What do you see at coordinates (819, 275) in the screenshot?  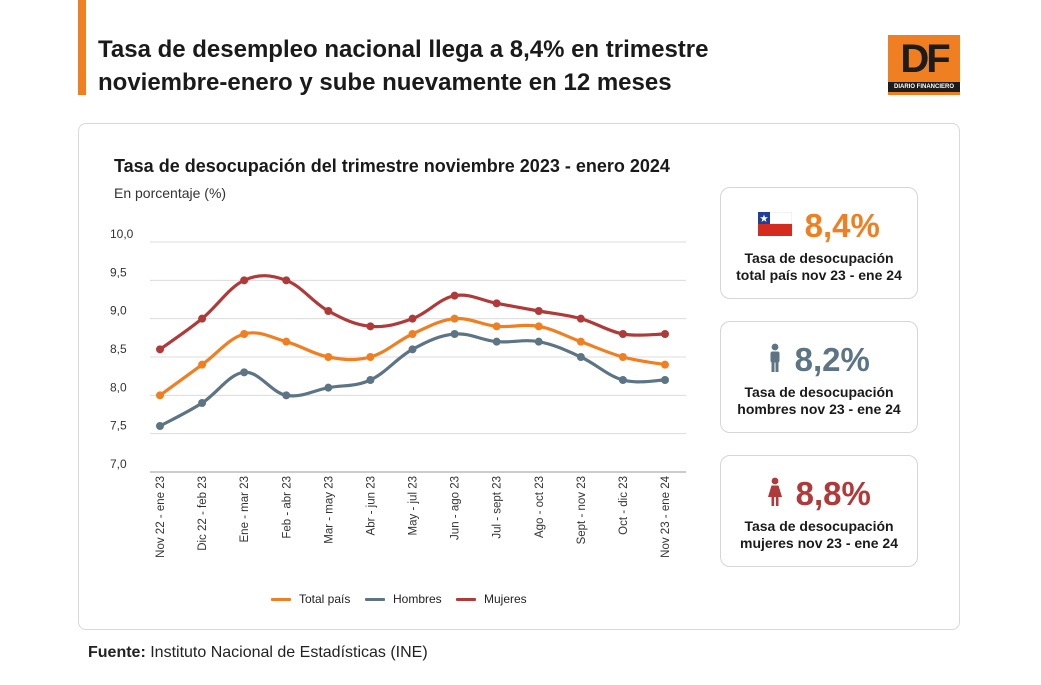 I see `kpi-label-total-line-2: total país nov 23 - ene 24` at bounding box center [819, 275].